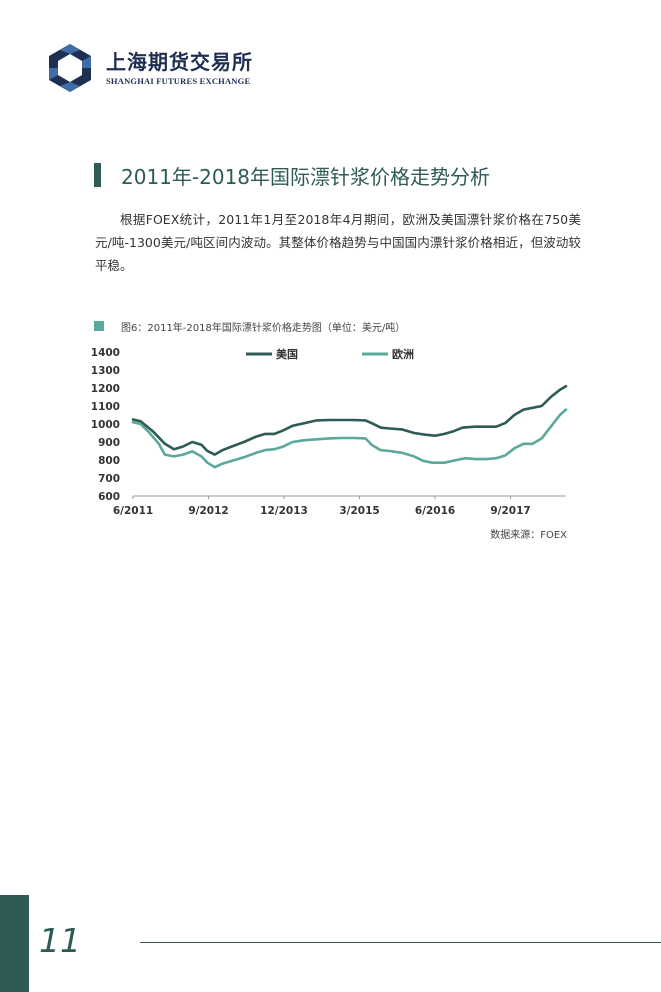 The height and width of the screenshot is (992, 661). What do you see at coordinates (99, 326) in the screenshot?
I see `caption-marker` at bounding box center [99, 326].